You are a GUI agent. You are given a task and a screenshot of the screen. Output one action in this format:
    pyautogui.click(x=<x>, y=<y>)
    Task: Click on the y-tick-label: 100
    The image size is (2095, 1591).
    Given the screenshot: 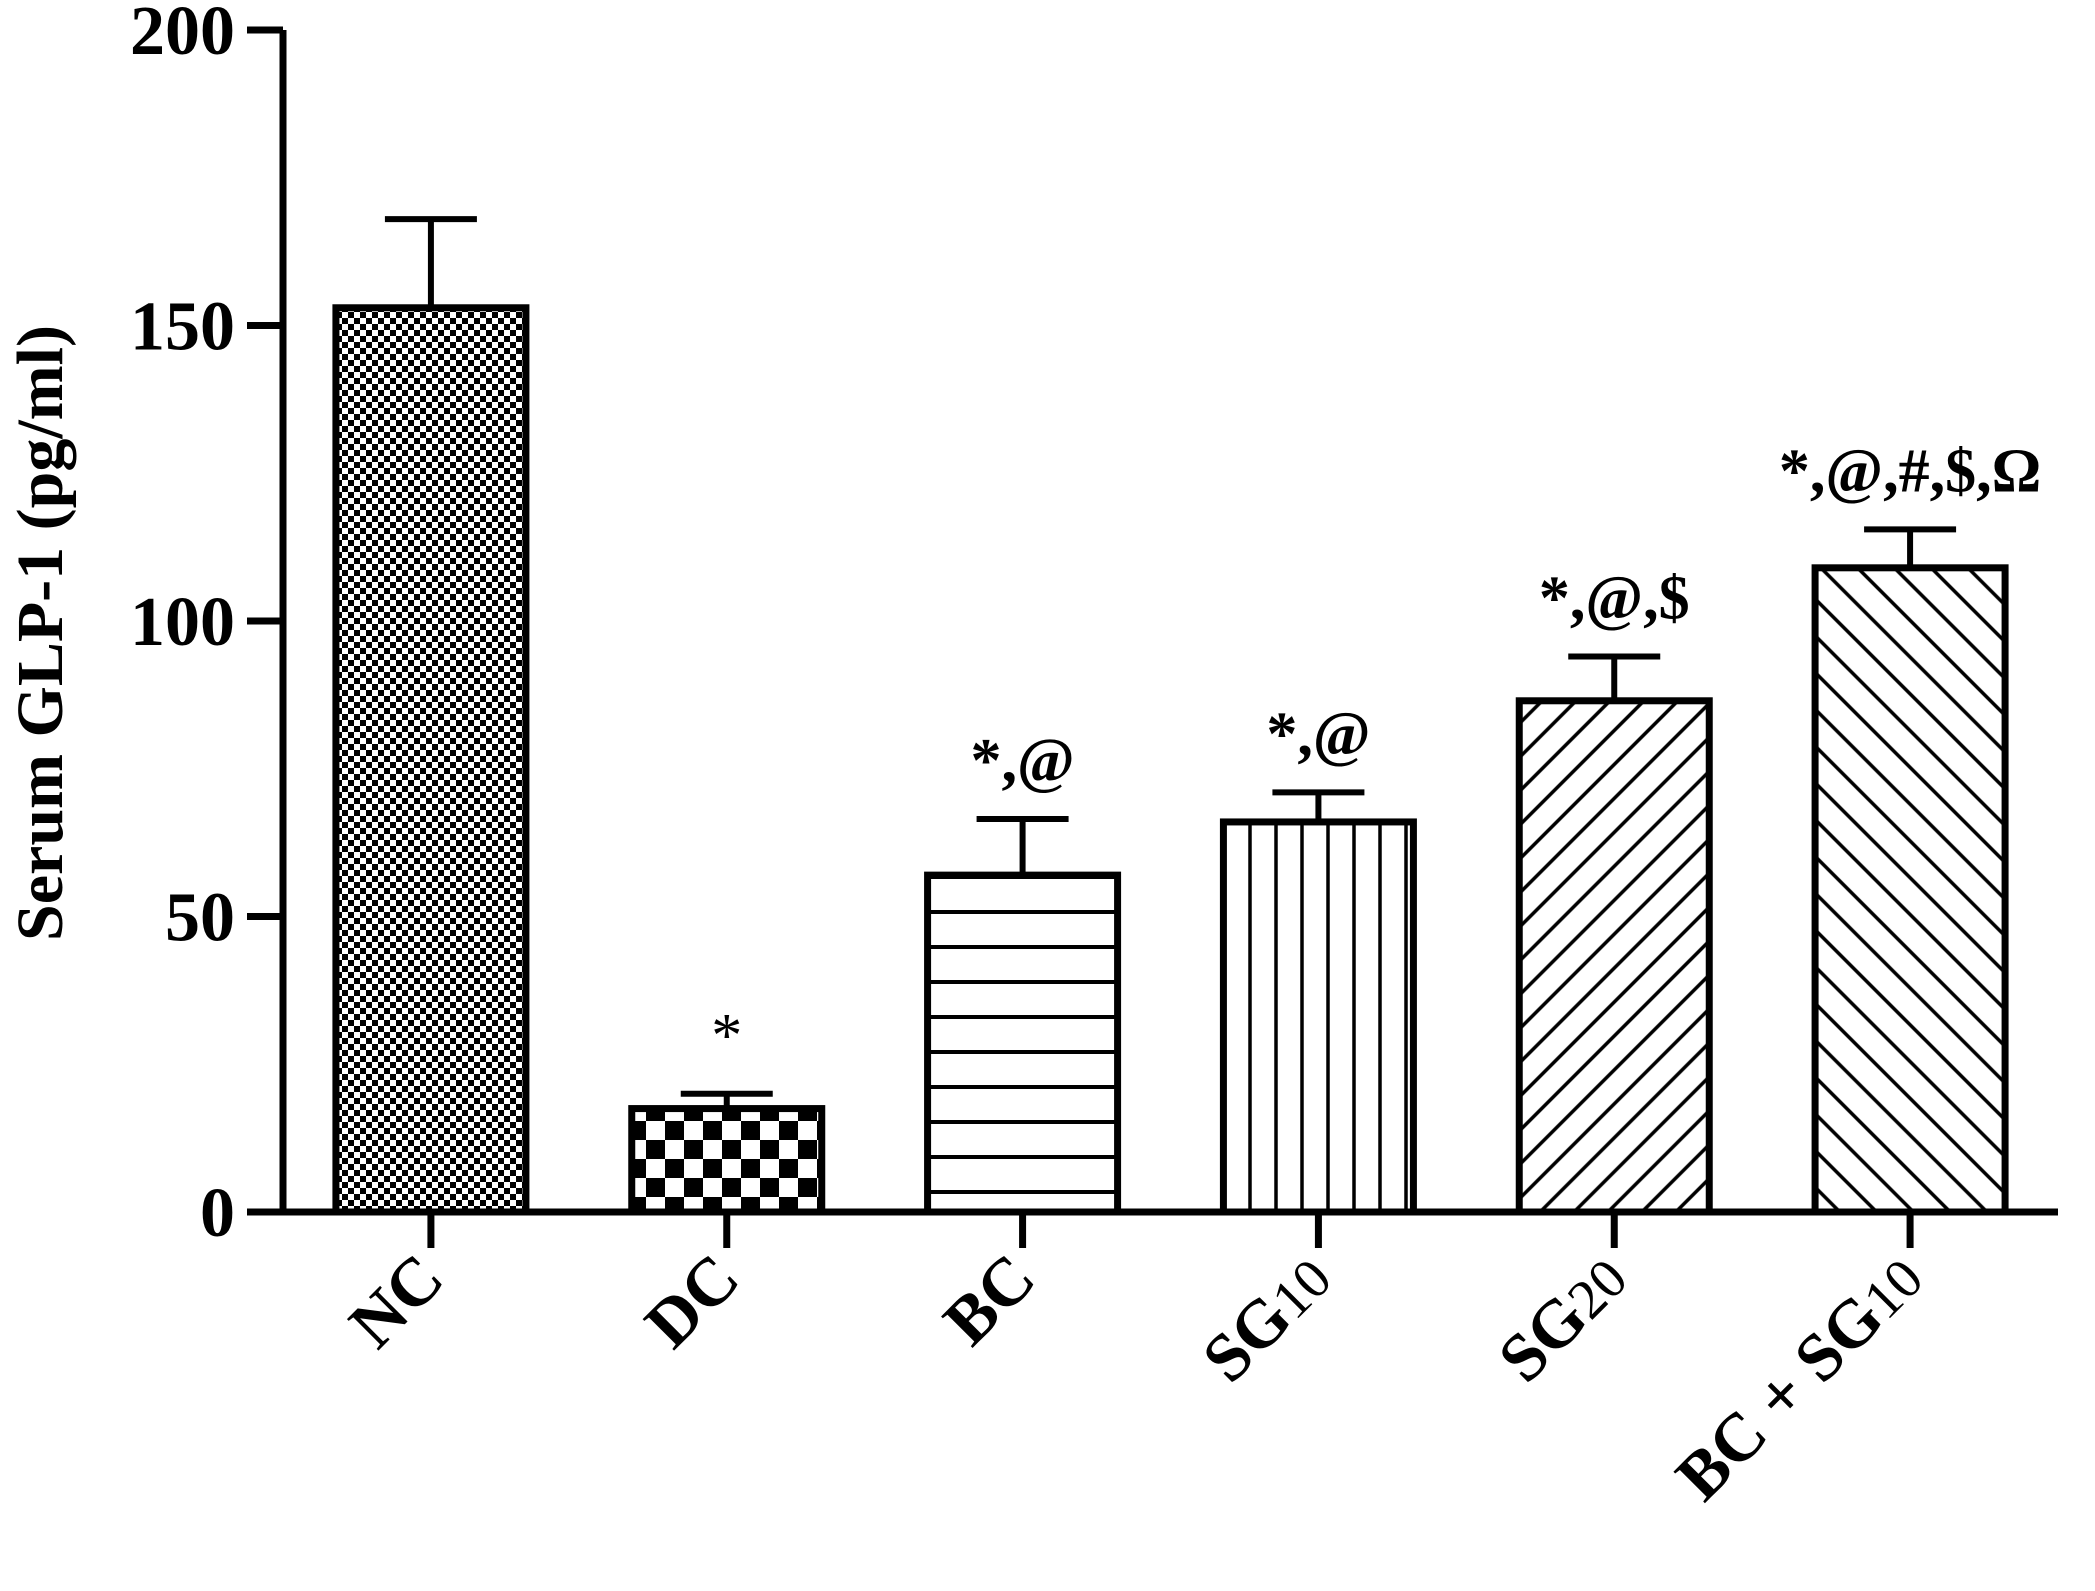 What is the action you would take?
    pyautogui.click(x=182, y=622)
    